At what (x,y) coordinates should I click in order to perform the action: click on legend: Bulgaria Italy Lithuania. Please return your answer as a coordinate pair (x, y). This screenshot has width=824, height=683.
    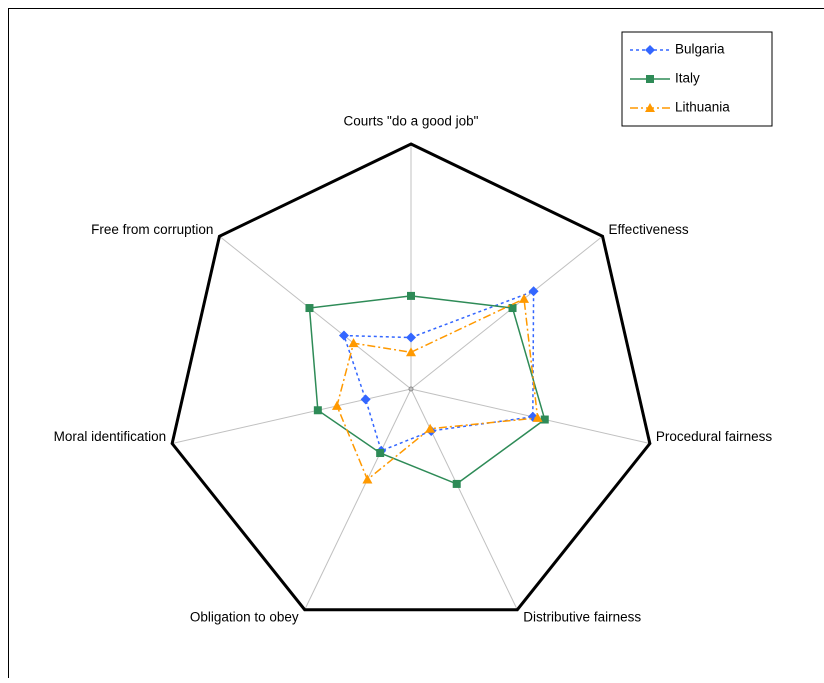
    Looking at the image, I should click on (697, 79).